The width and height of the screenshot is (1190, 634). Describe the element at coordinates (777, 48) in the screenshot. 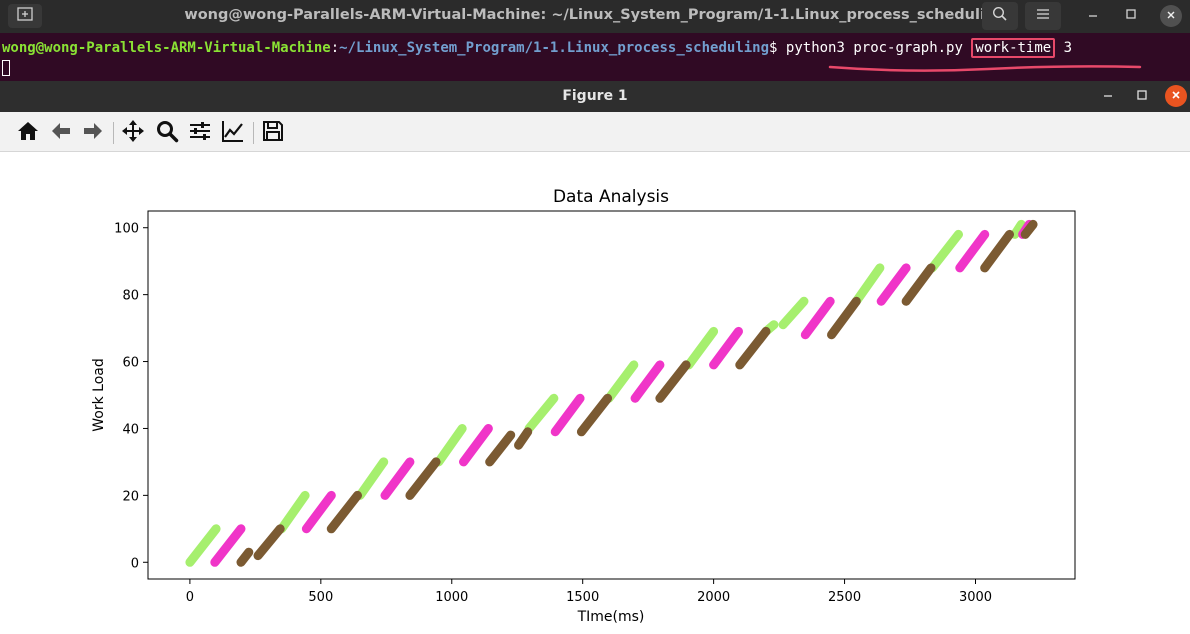

I see `prompt-symbol: $` at that location.